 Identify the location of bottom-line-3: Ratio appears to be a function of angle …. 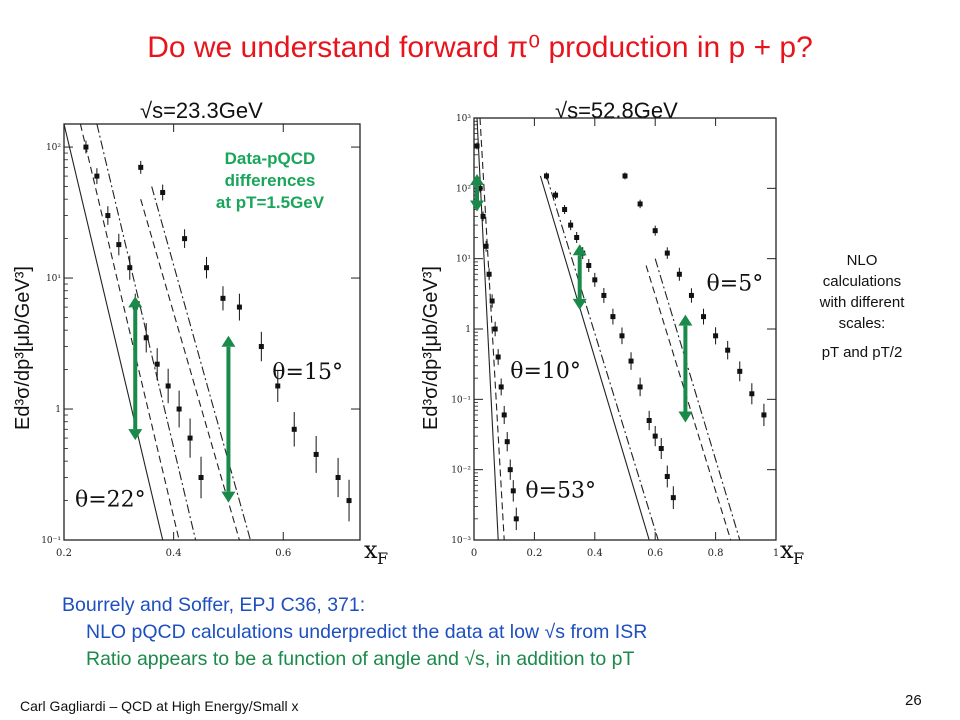
(360, 659).